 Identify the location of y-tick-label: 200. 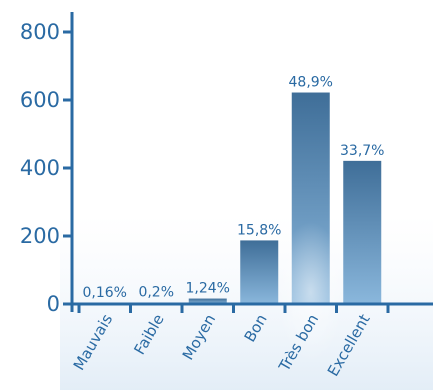
(40, 236).